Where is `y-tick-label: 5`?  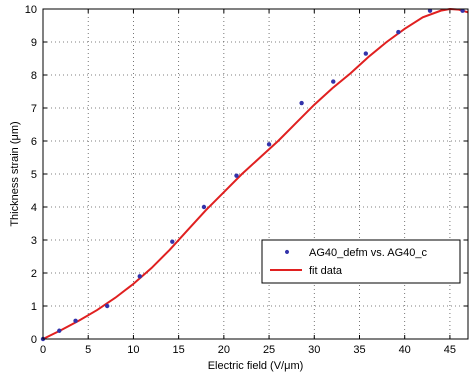 y-tick-label: 5 is located at coordinates (34, 175).